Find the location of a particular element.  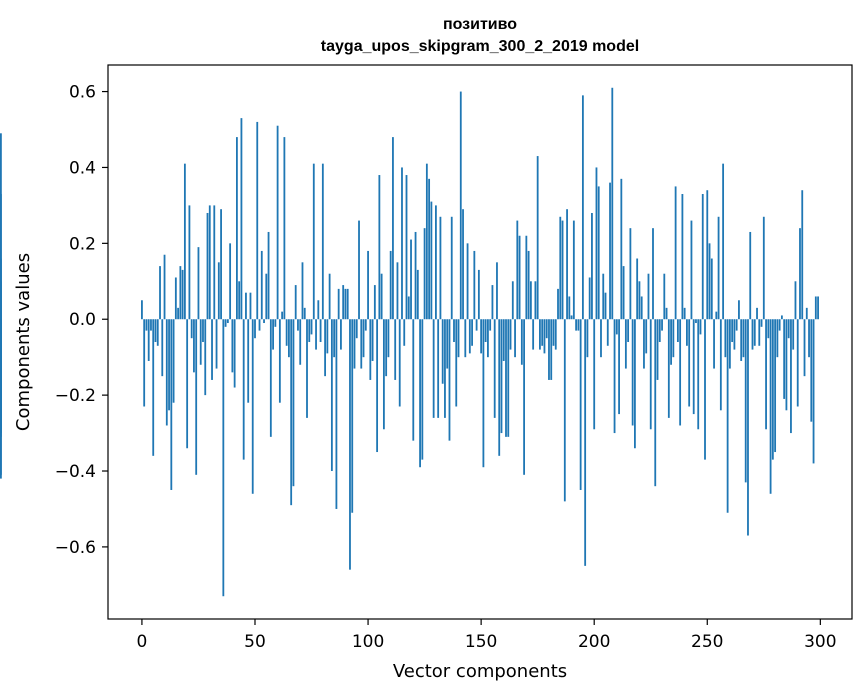

y-axis-label: Components values is located at coordinates (23, 342).